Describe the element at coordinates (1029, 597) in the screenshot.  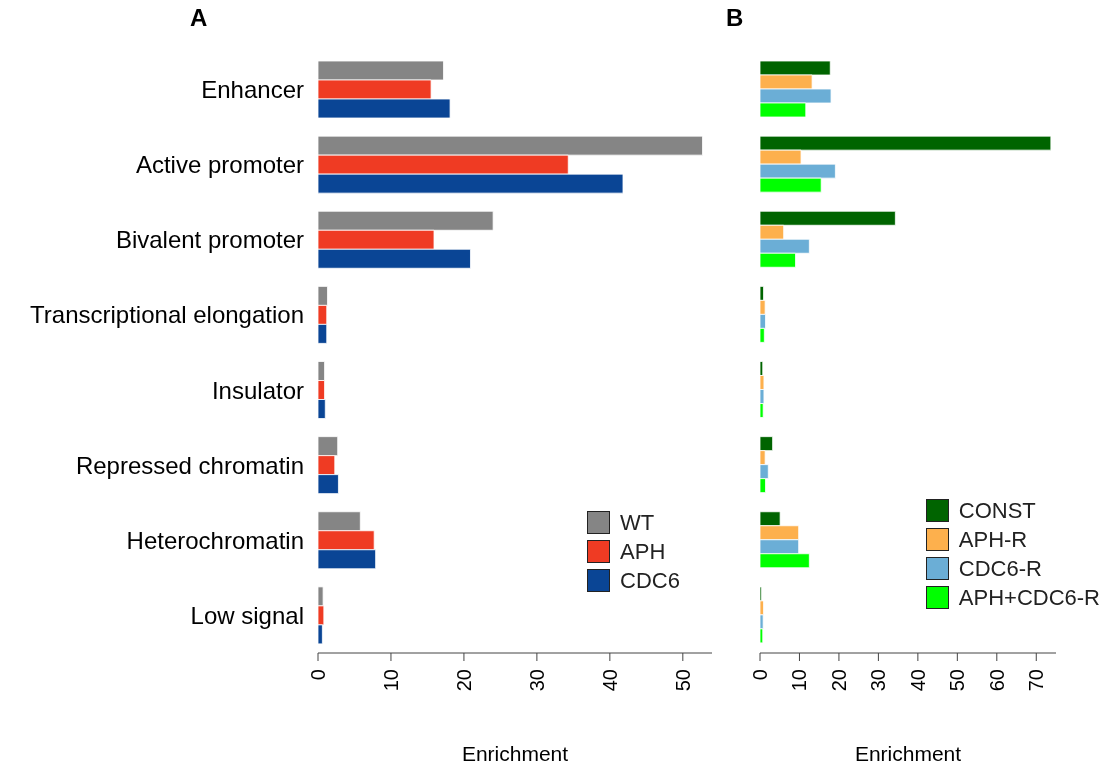
I see `legend-label: APH+CDC6-R` at that location.